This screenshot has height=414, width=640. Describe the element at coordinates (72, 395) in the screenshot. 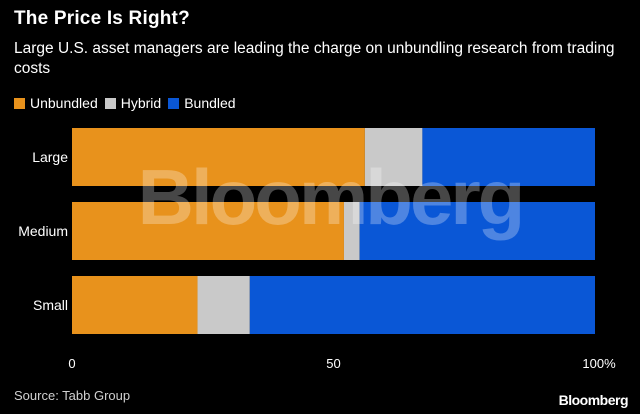

I see `source-note: Source: Tabb Group` at that location.